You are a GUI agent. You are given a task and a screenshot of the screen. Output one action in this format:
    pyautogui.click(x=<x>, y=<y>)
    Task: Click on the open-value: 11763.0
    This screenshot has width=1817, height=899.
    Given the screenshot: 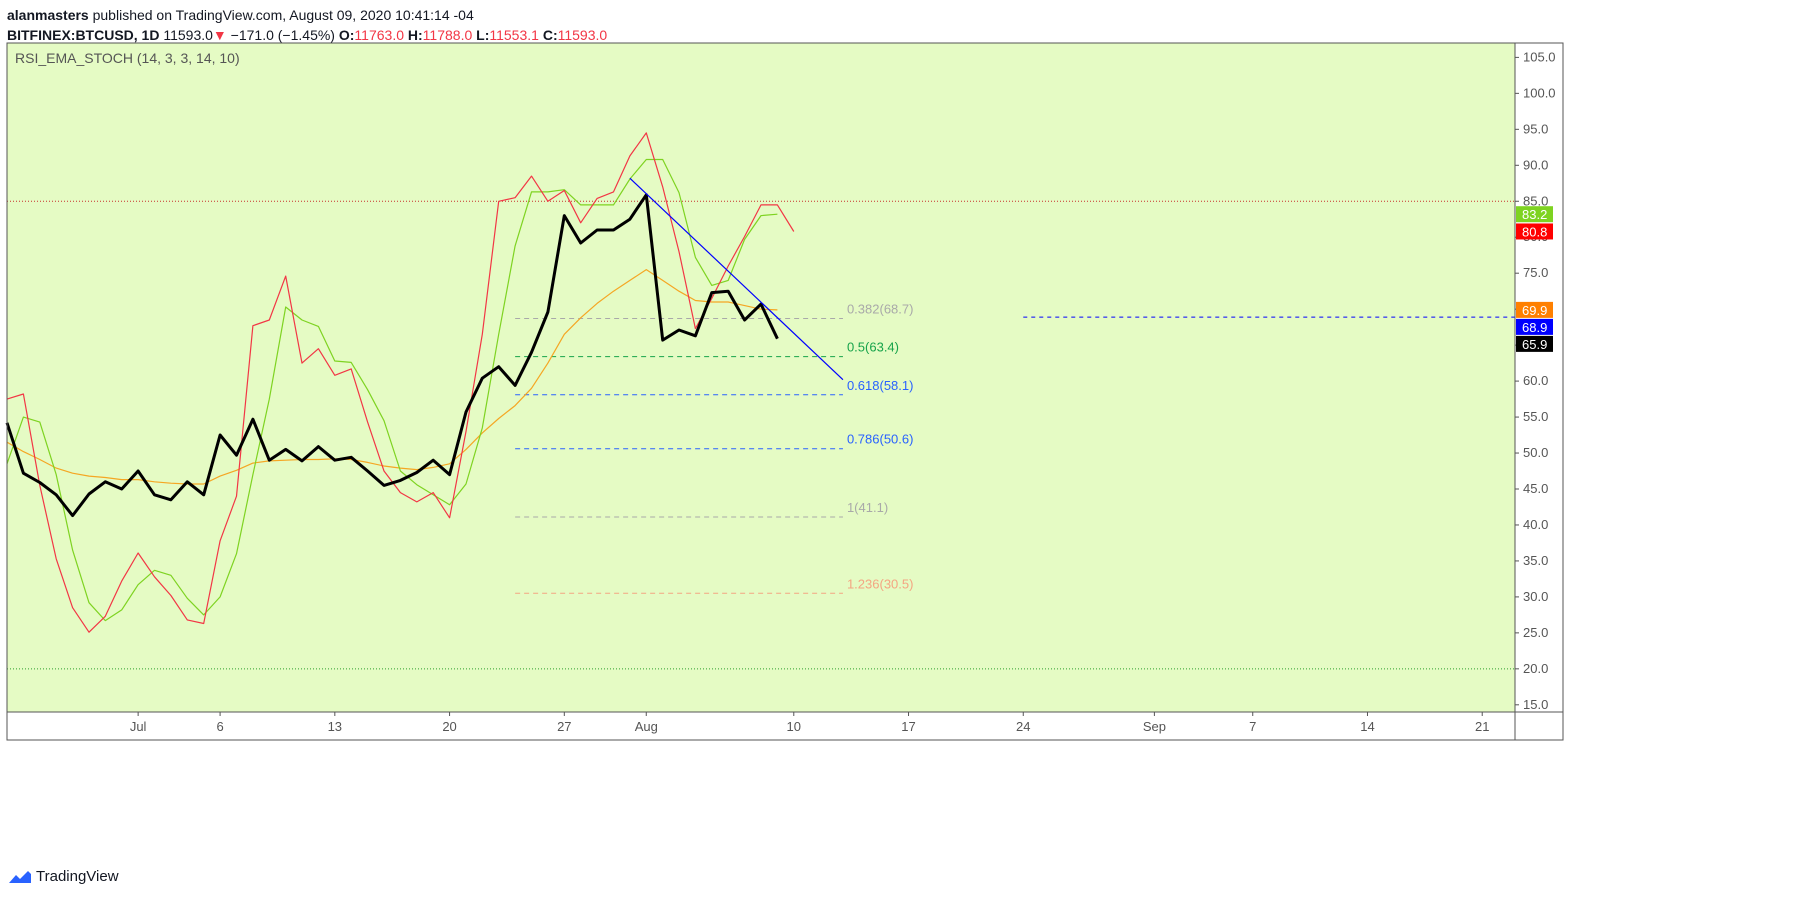 What is the action you would take?
    pyautogui.click(x=379, y=35)
    